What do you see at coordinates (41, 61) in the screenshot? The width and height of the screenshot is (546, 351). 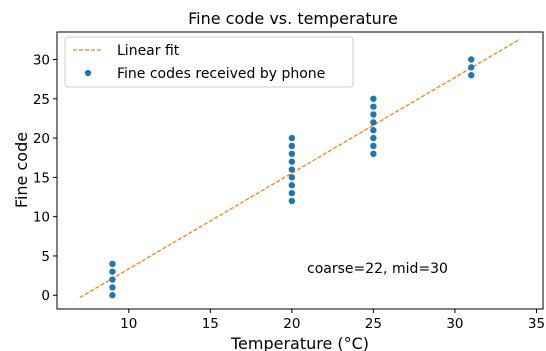 I see `y-tick-label: 30` at bounding box center [41, 61].